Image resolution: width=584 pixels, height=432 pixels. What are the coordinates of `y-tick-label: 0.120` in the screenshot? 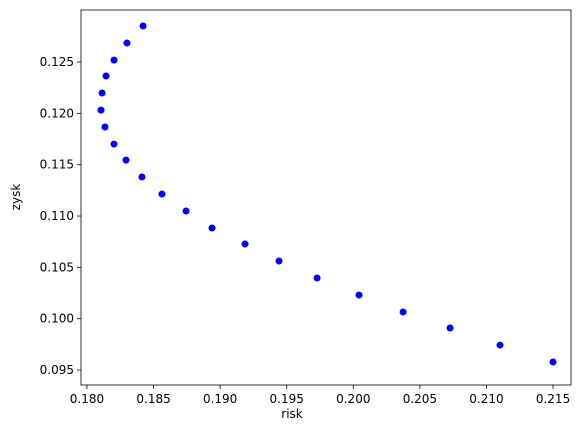 It's located at (57, 113).